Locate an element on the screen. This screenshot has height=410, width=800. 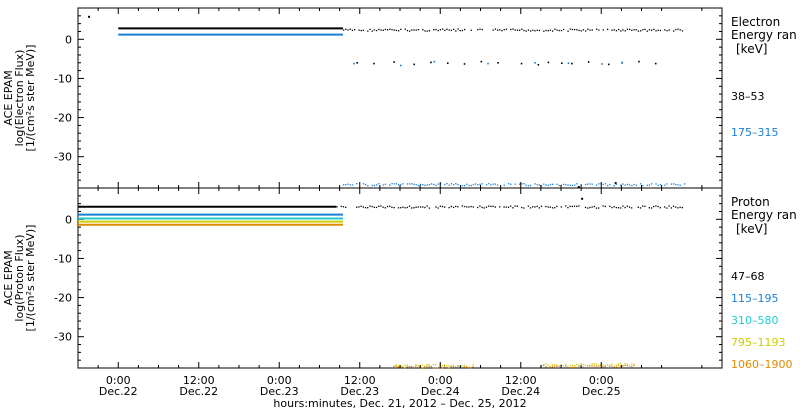
legend-entry: 47–68 is located at coordinates (748, 276).